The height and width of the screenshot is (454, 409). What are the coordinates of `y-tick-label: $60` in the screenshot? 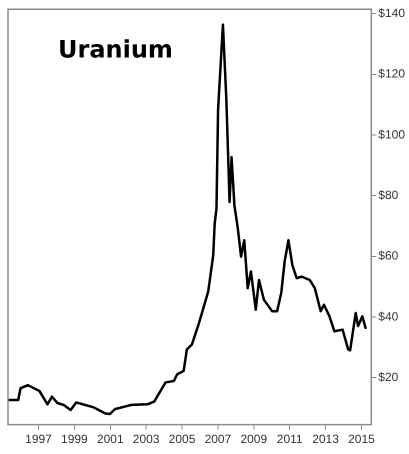 It's located at (388, 255).